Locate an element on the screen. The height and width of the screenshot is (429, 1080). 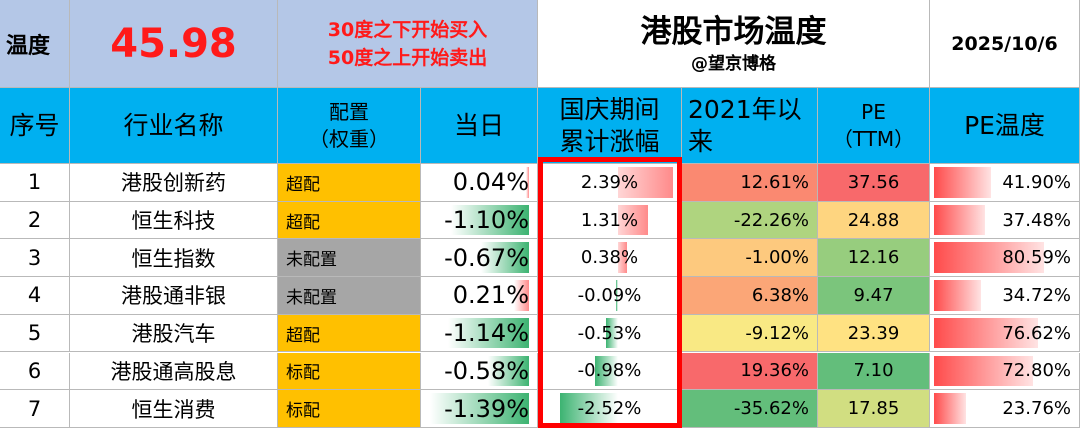
pe-ttm: 17.85 is located at coordinates (874, 409).